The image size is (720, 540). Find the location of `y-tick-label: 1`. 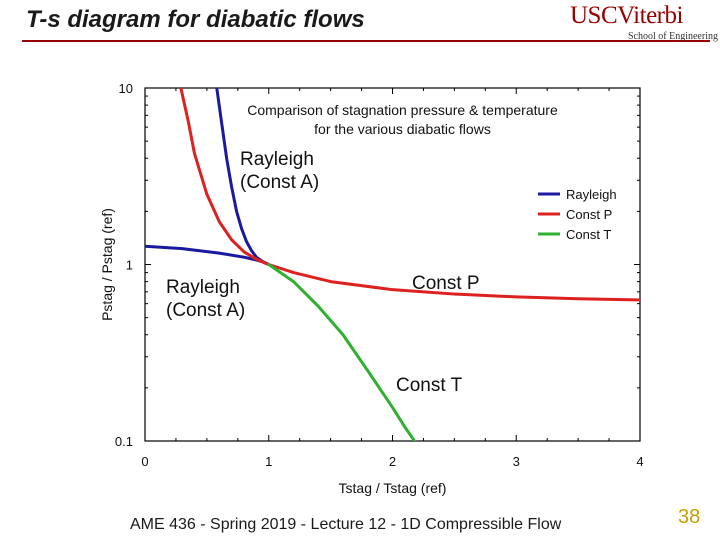

y-tick-label: 1 is located at coordinates (129, 265).